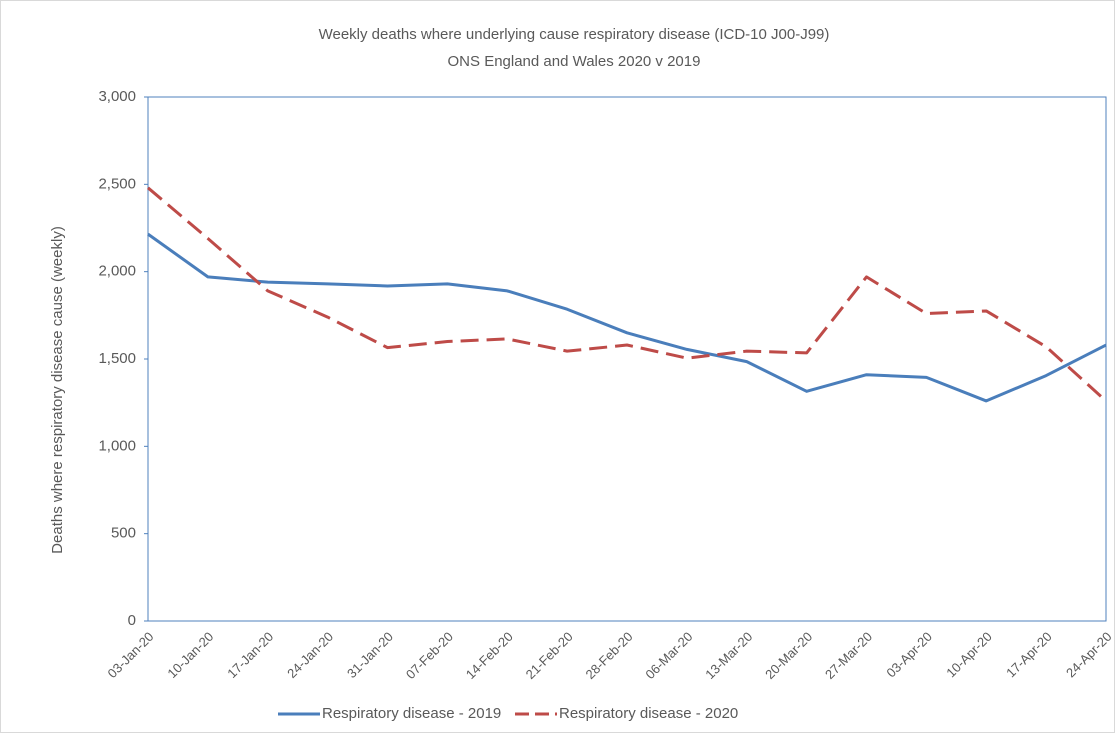  Describe the element at coordinates (117, 358) in the screenshot. I see `y-tick-label: 1,500` at that location.